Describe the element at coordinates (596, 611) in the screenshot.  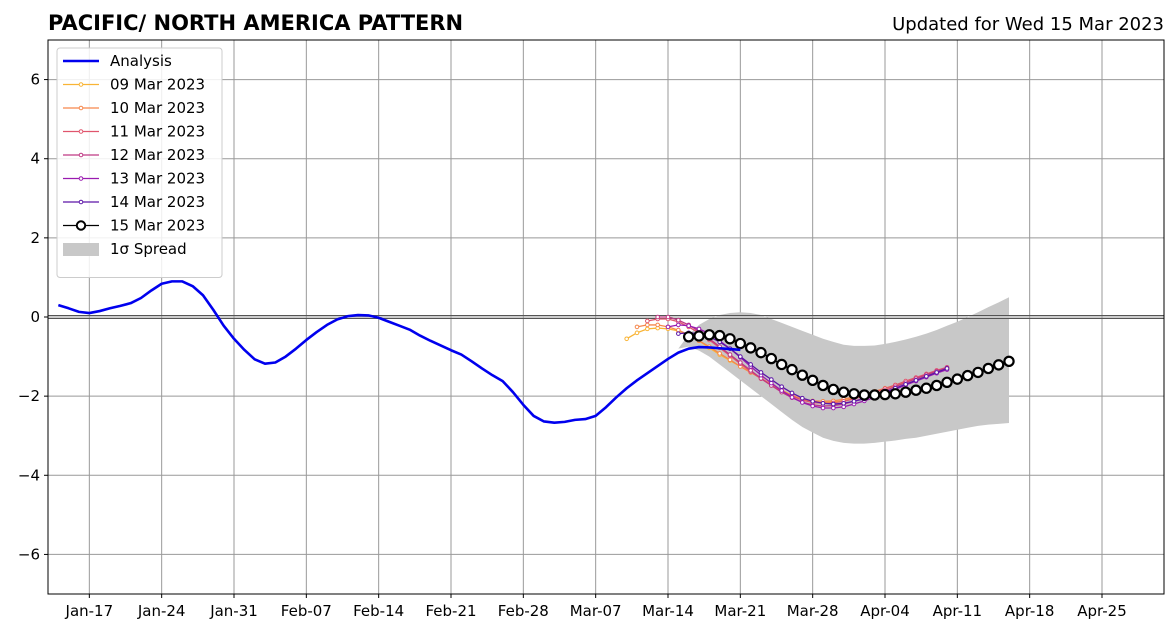
I see `x-tick-label: Mar-07` at that location.